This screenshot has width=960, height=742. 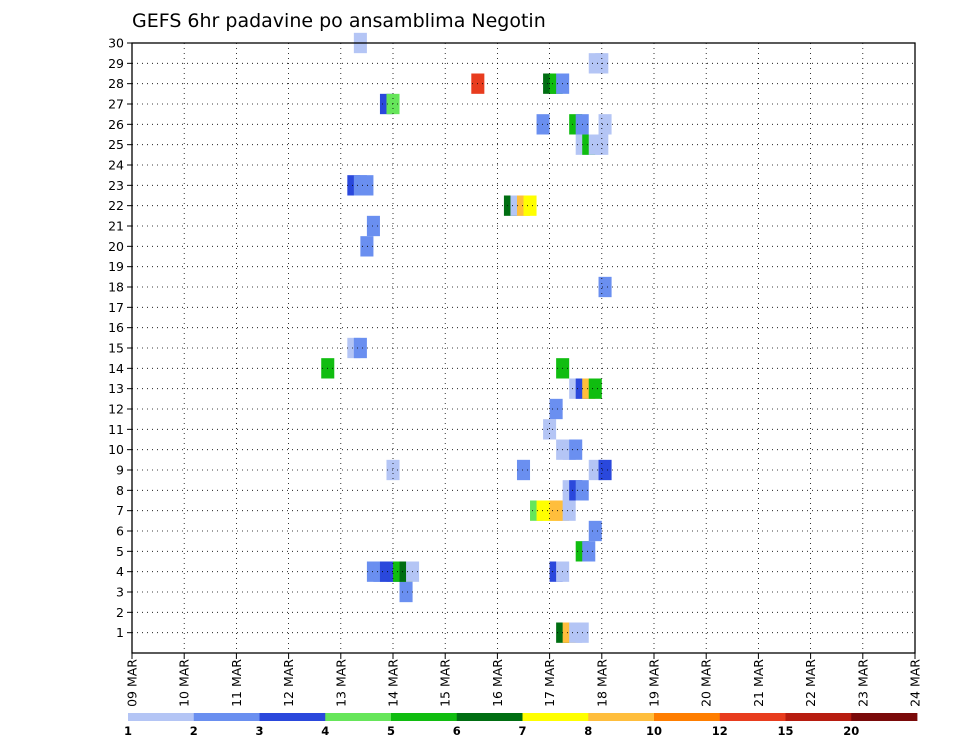 I want to click on x-tick-label: 17 MAR, so click(x=549, y=683).